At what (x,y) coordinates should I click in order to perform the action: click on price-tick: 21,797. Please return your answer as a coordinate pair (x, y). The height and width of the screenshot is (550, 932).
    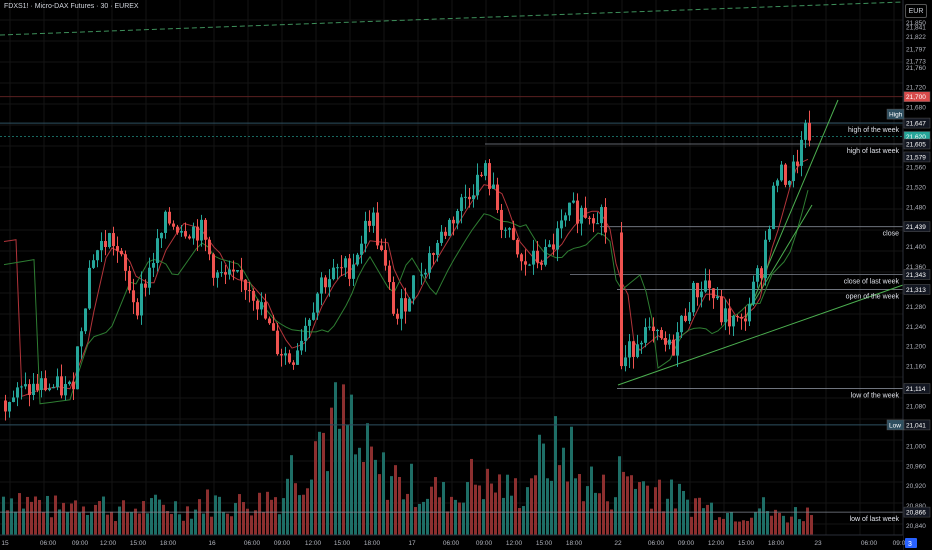
    Looking at the image, I should click on (916, 49).